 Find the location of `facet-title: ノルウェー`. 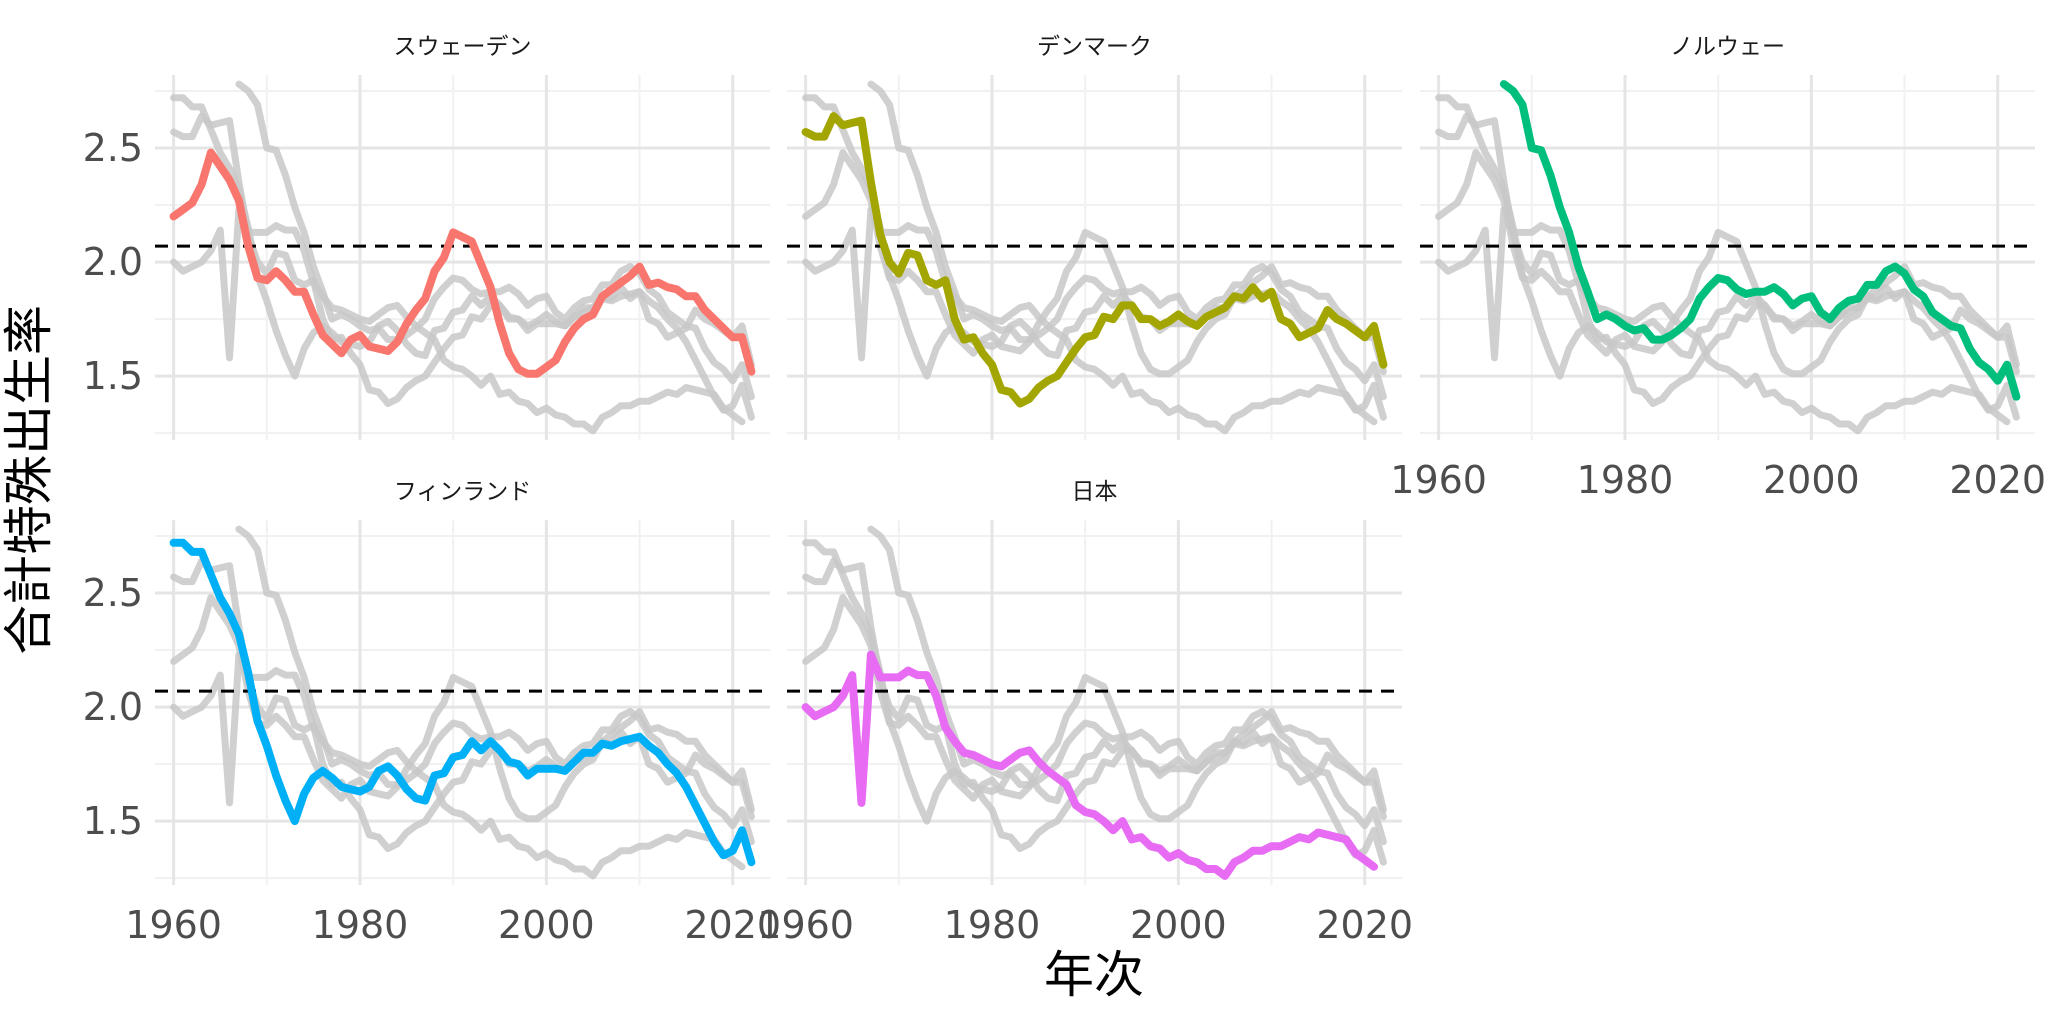

facet-title: ノルウェー is located at coordinates (1727, 47).